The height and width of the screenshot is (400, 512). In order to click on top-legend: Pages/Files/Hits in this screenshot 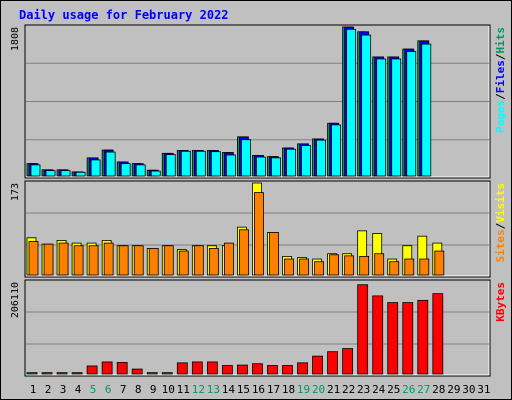, I will do `click(500, 80)`.